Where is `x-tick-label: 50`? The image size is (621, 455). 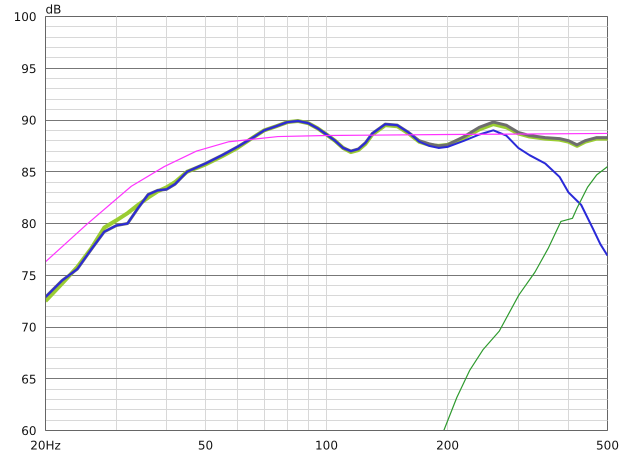
x-tick-label: 50 is located at coordinates (206, 445).